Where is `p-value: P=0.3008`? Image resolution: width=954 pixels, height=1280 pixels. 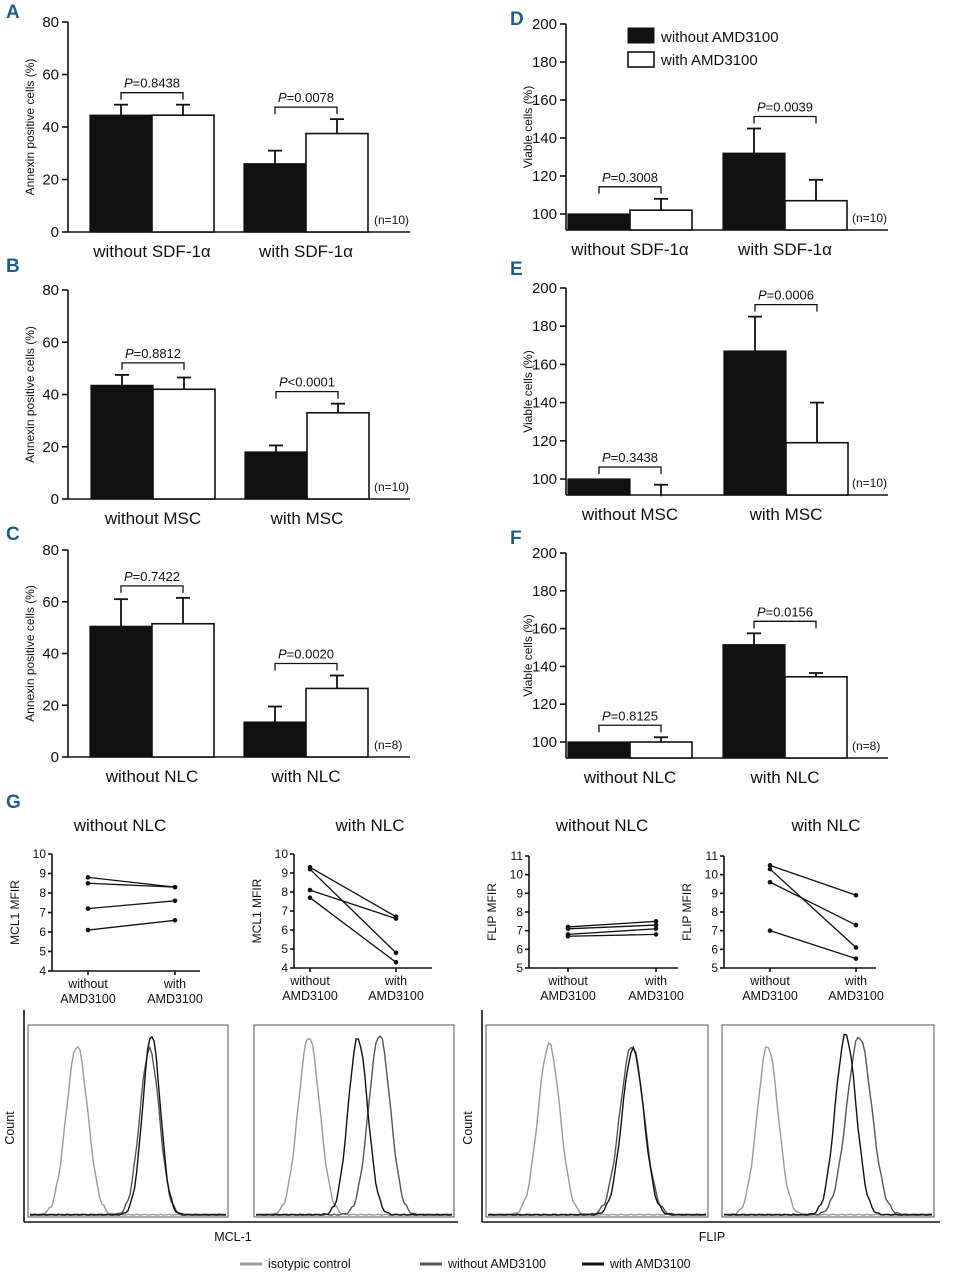 p-value: P=0.3008 is located at coordinates (630, 177).